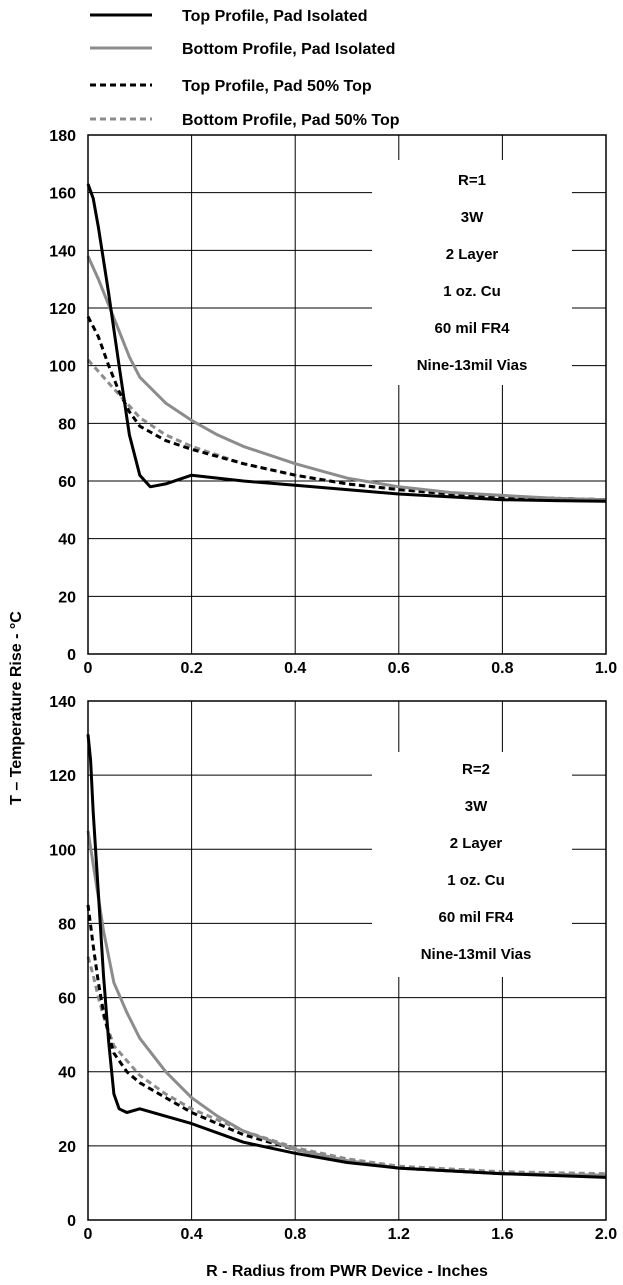 The width and height of the screenshot is (623, 1285). What do you see at coordinates (606, 1234) in the screenshot?
I see `x-tick-label: 2.0` at bounding box center [606, 1234].